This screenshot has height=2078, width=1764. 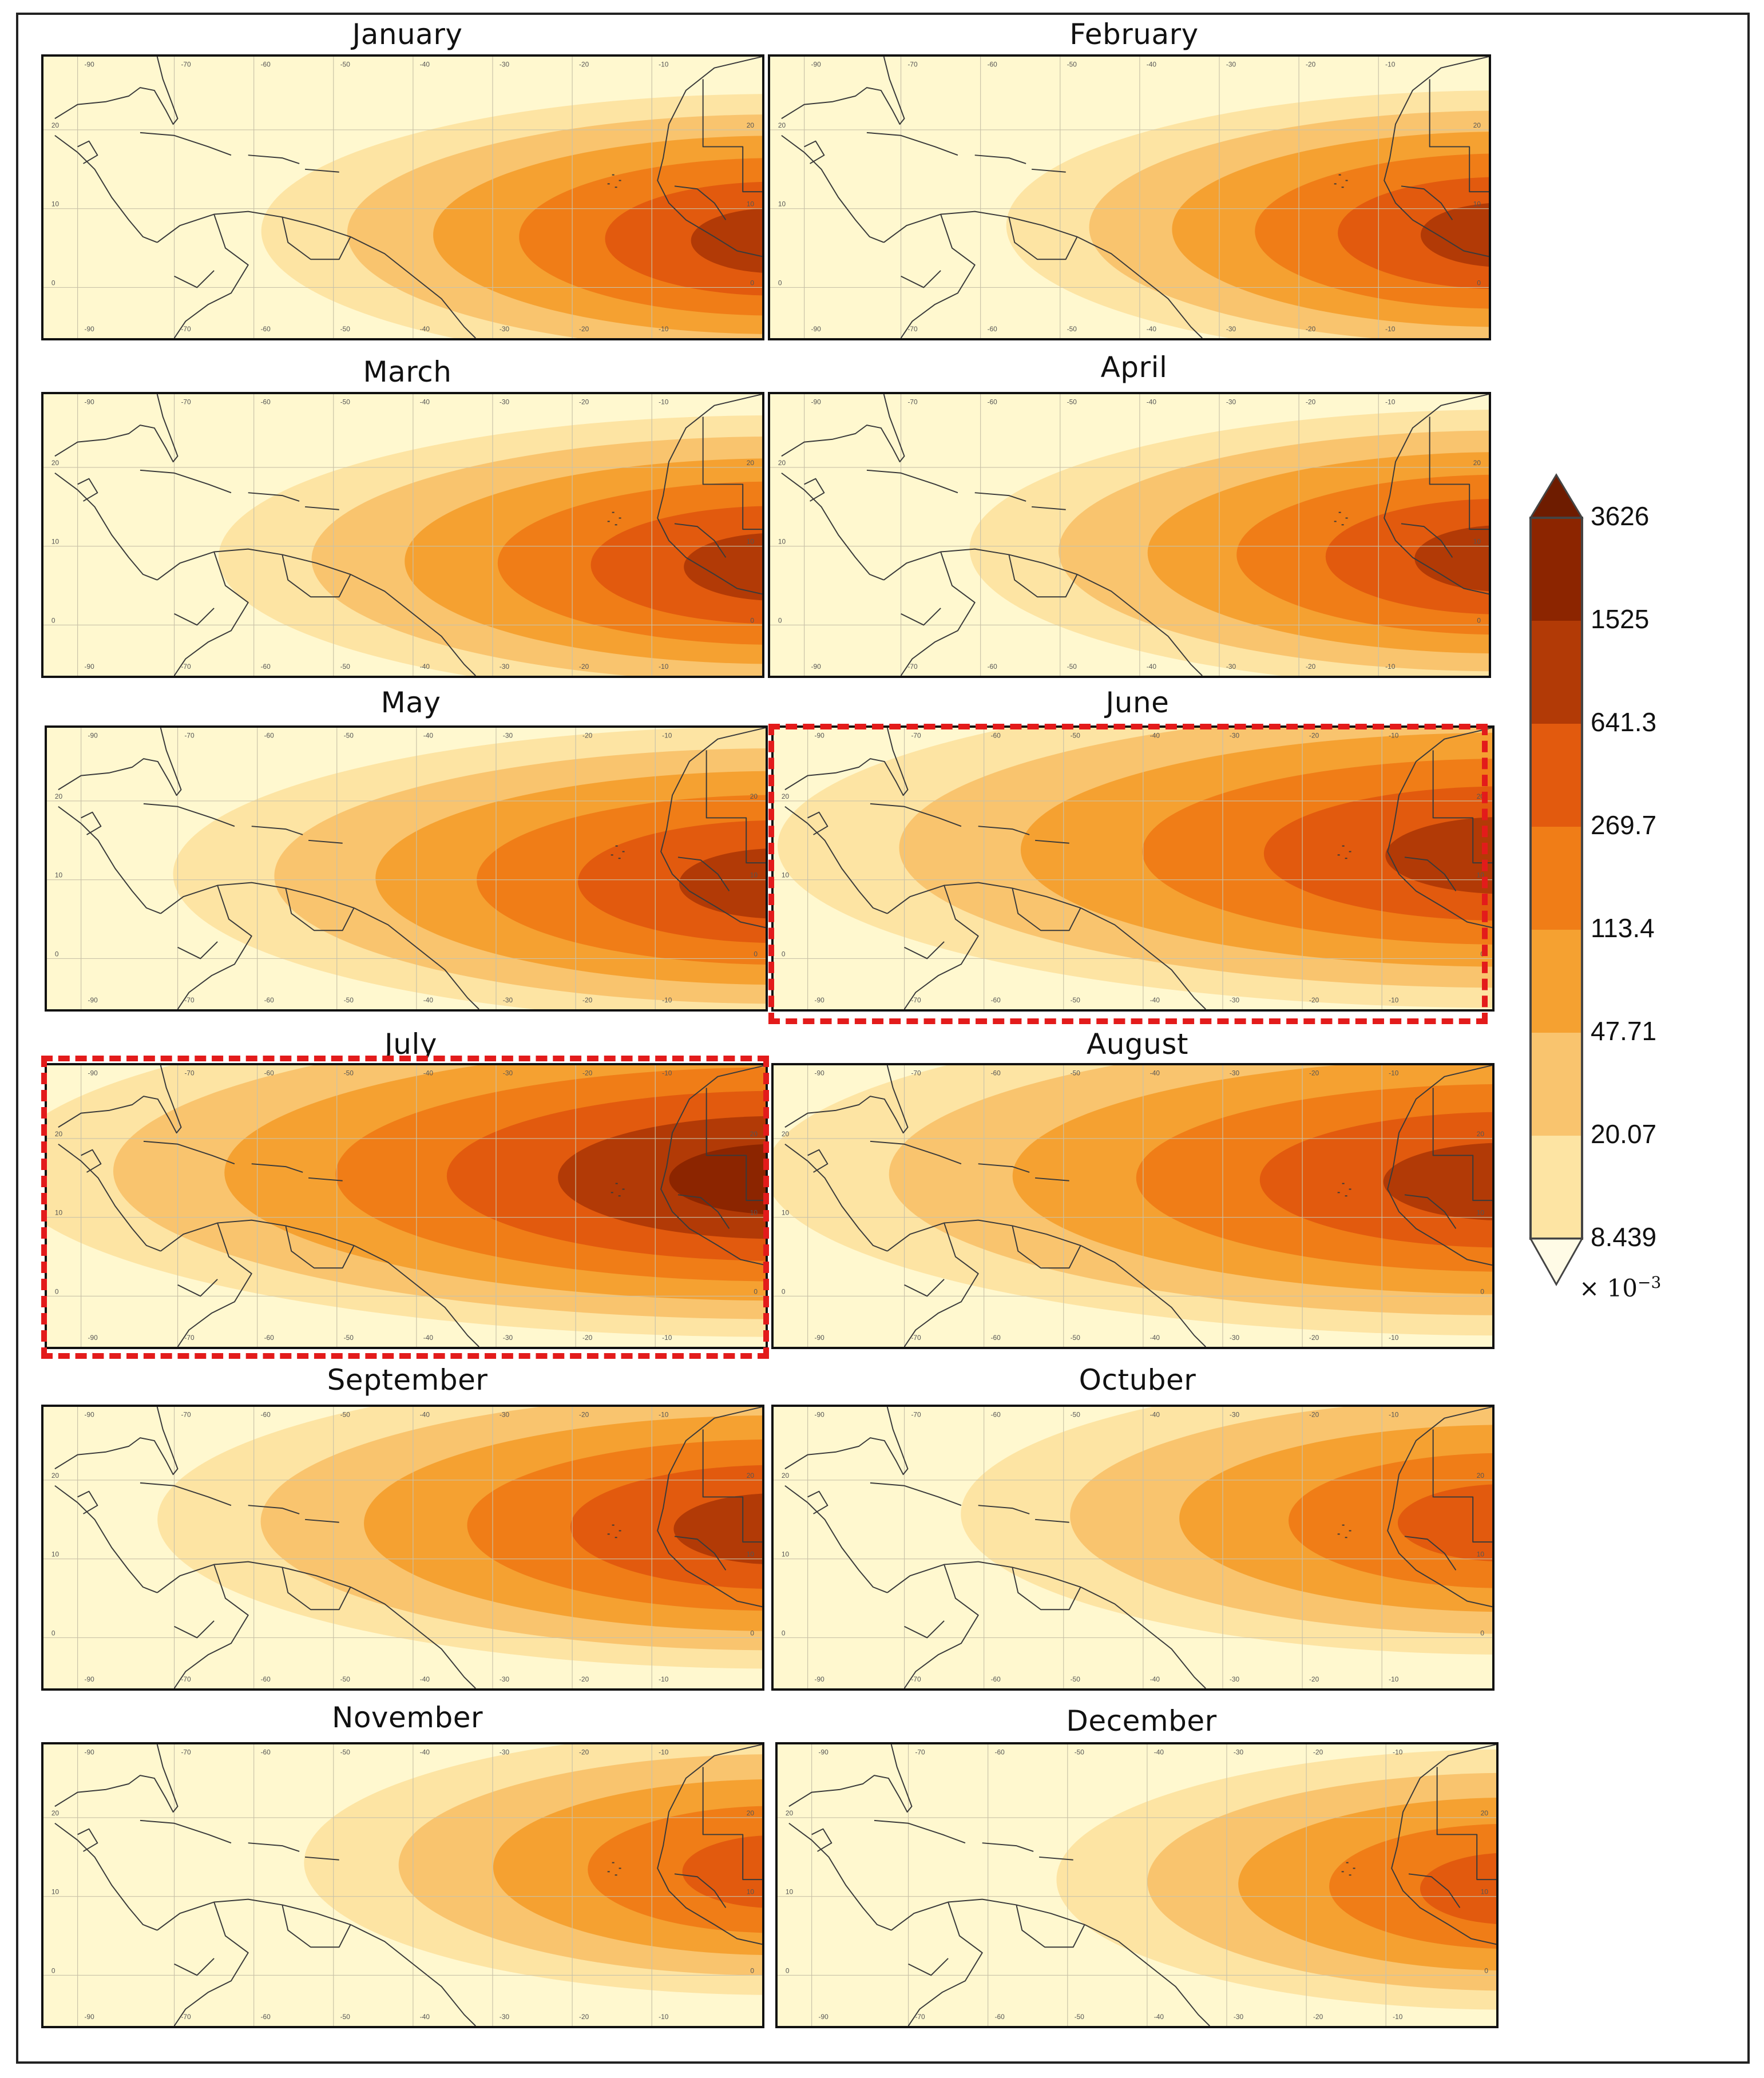 I want to click on panel-title-april: April, so click(x=1134, y=368).